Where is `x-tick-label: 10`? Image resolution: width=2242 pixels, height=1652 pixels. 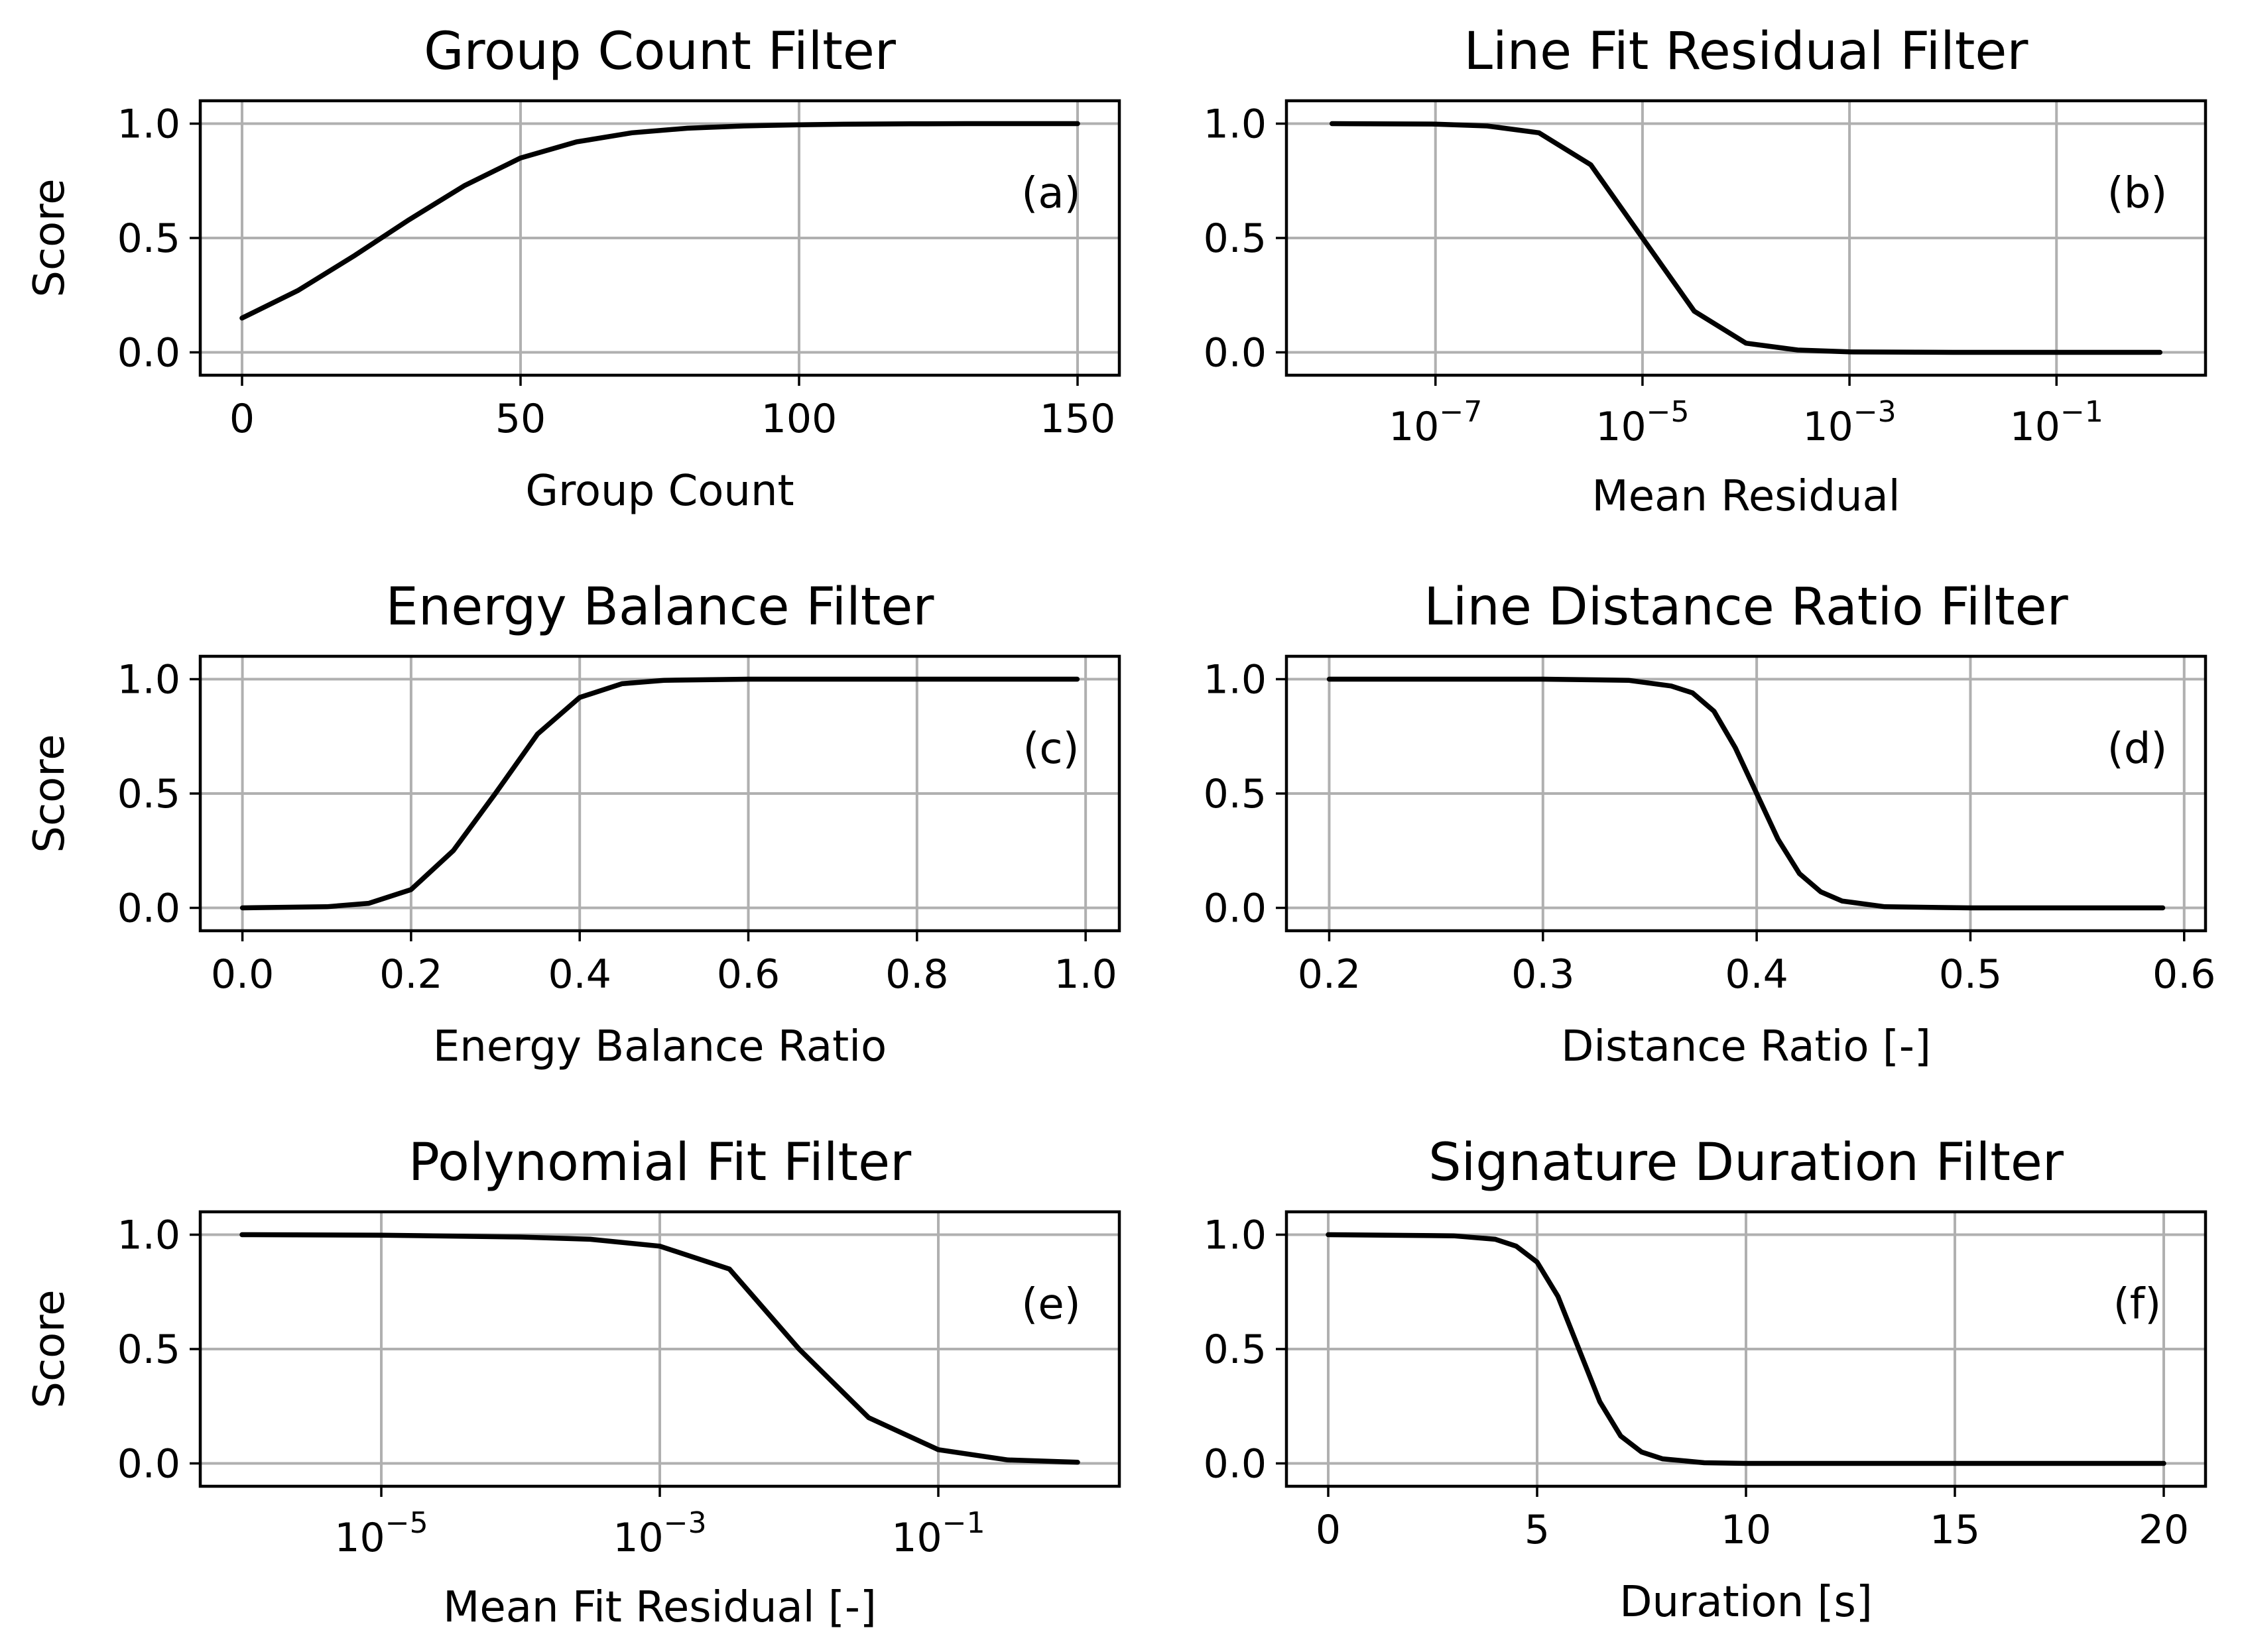 x-tick-label: 10 is located at coordinates (1746, 1530).